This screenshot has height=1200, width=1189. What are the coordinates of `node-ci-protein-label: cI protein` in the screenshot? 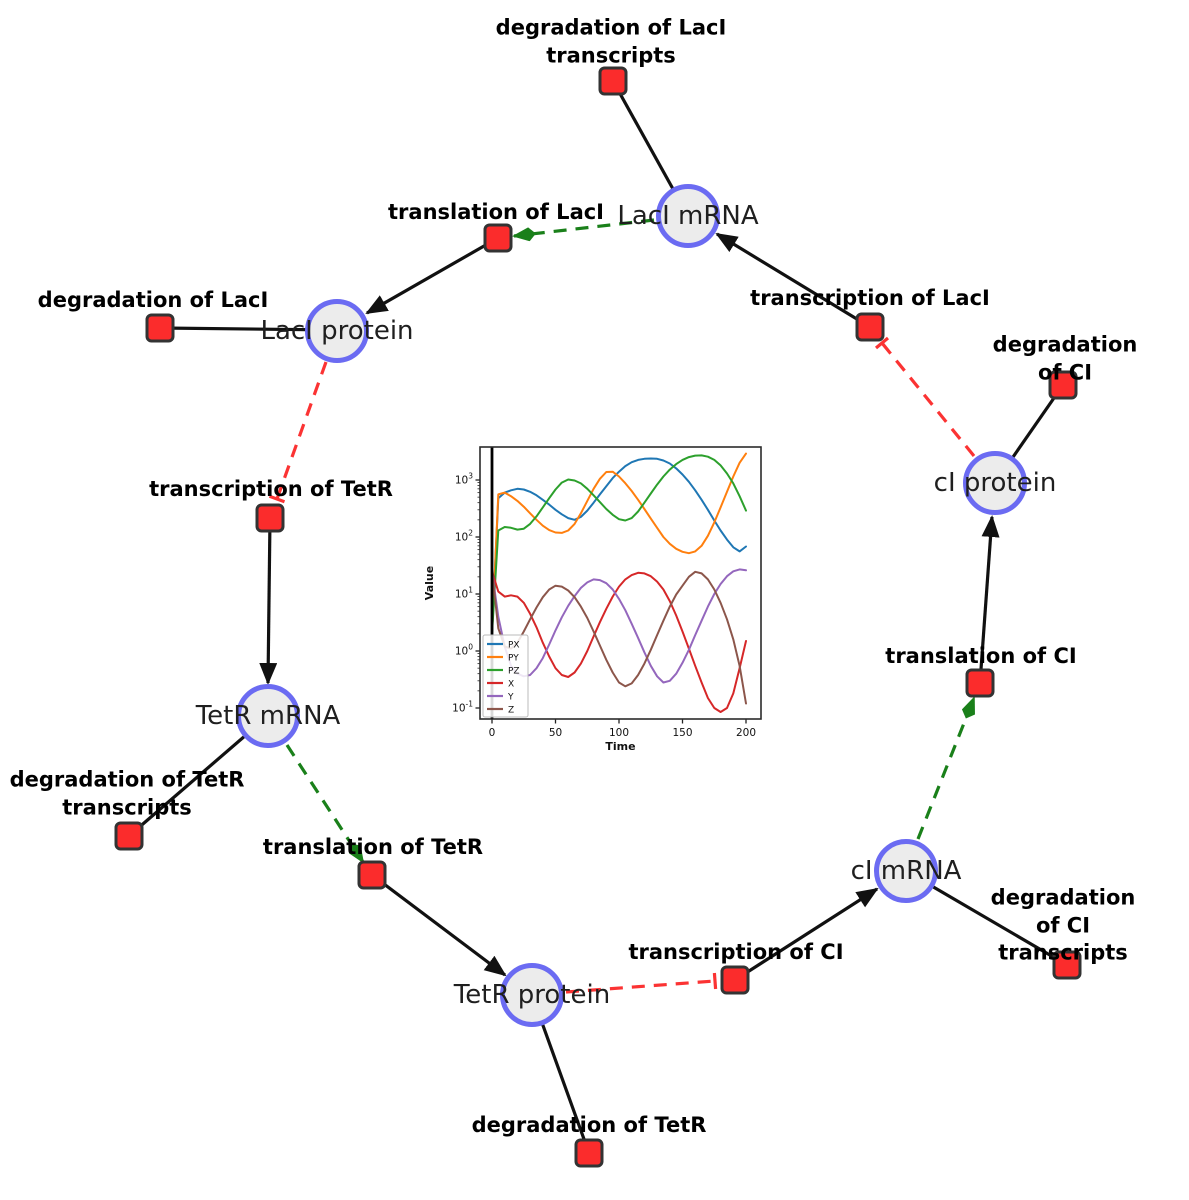 It's located at (995, 483).